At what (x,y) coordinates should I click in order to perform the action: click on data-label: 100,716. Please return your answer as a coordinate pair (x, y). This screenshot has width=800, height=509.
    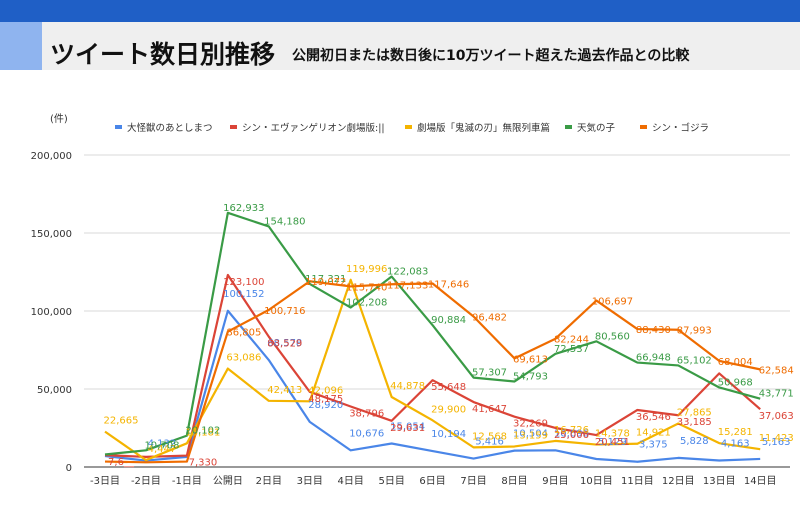
    Looking at the image, I should click on (284, 311).